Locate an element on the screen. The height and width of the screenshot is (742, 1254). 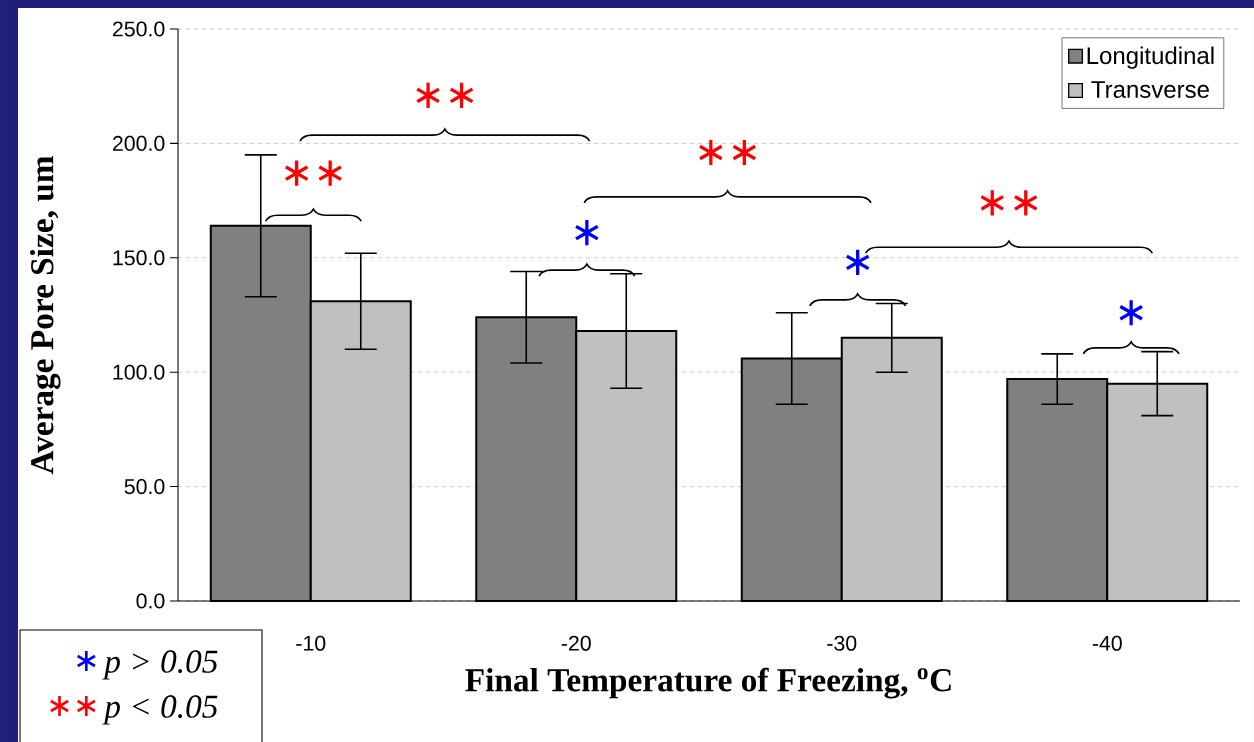
y-tick-label: 100.0 is located at coordinates (139, 372).